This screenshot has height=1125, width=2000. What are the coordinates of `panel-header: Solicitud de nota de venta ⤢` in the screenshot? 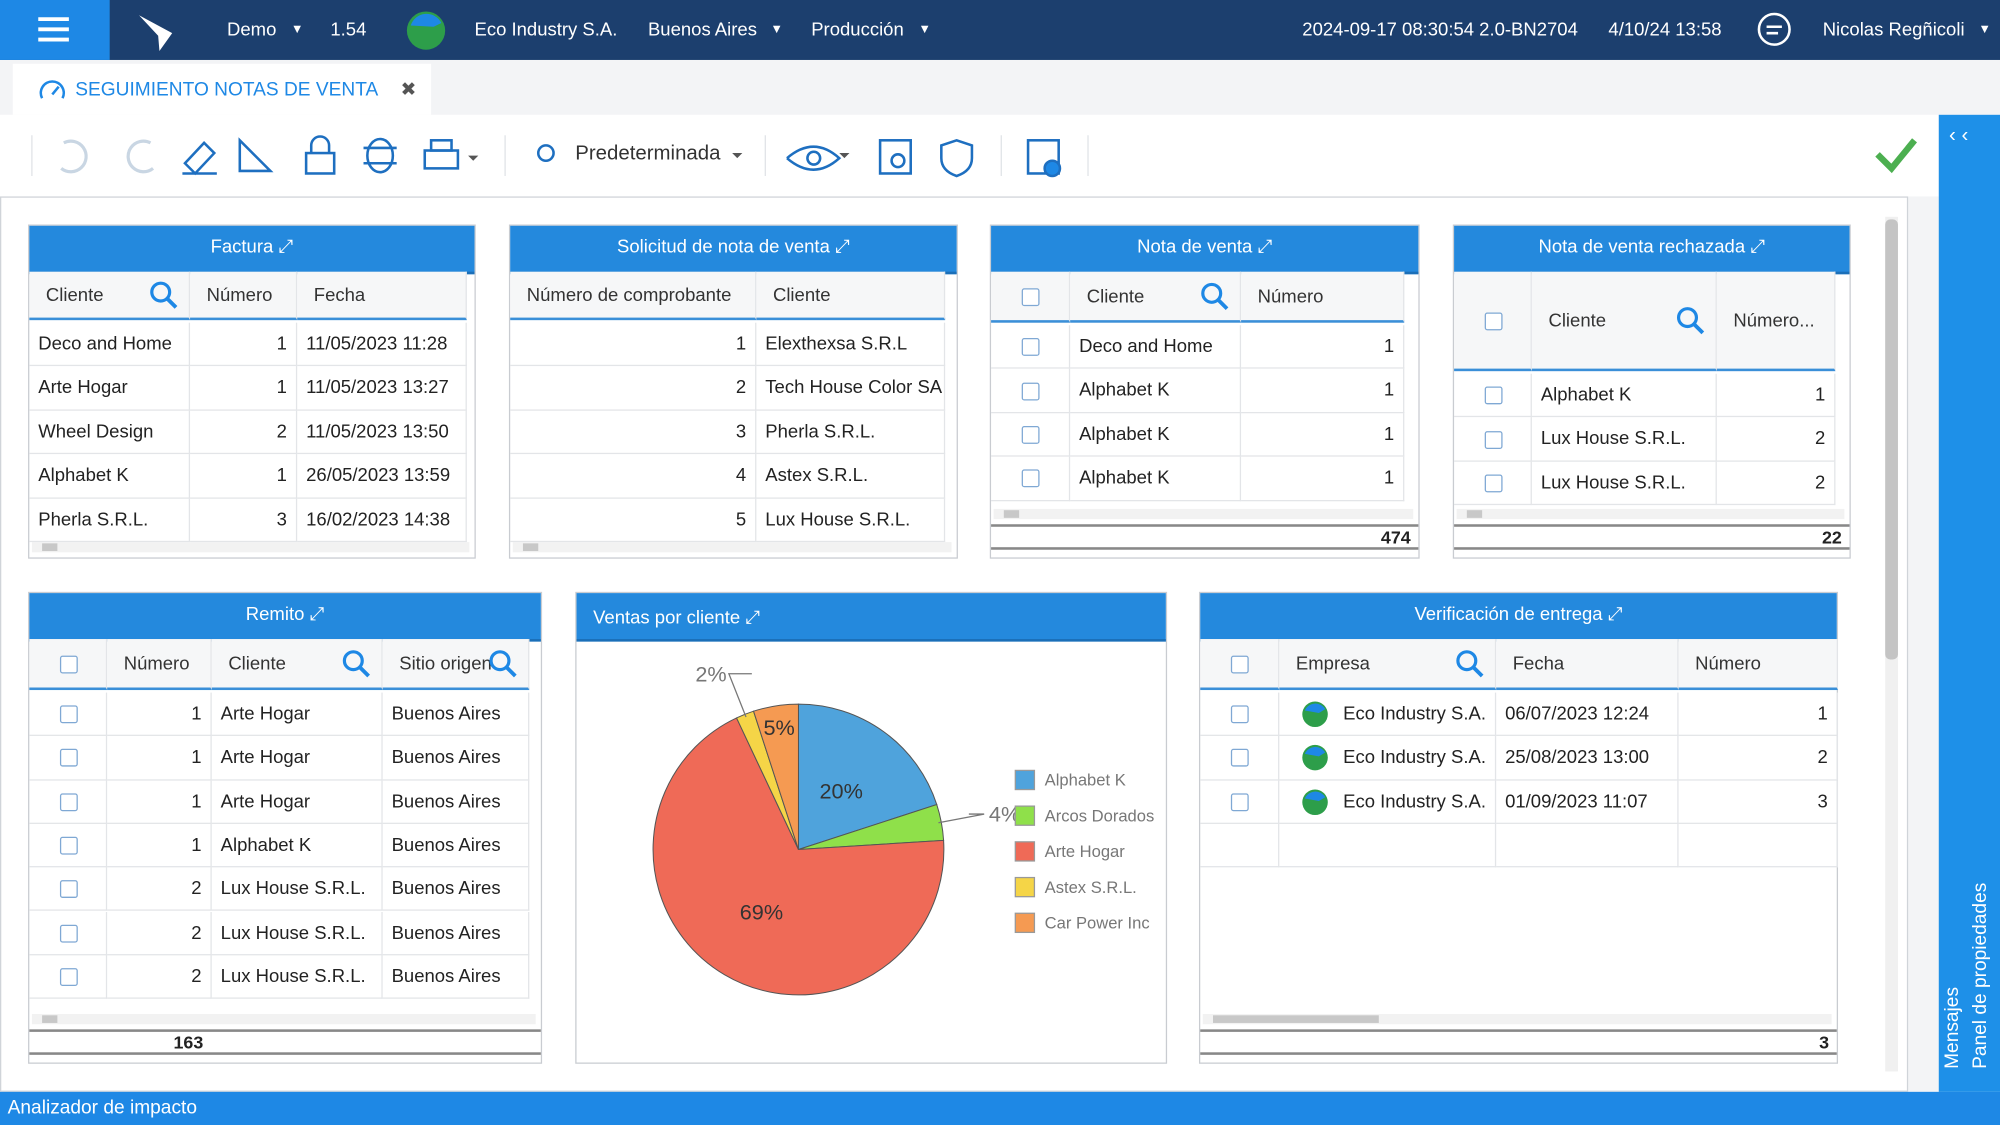 It's located at (733, 250).